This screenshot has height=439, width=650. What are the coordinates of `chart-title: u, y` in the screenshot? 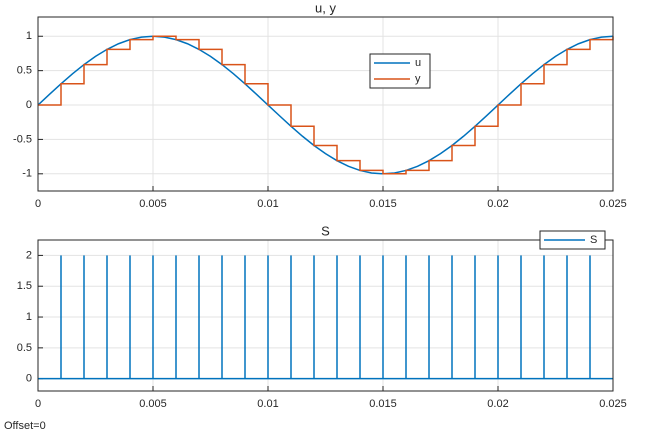 It's located at (325, 7).